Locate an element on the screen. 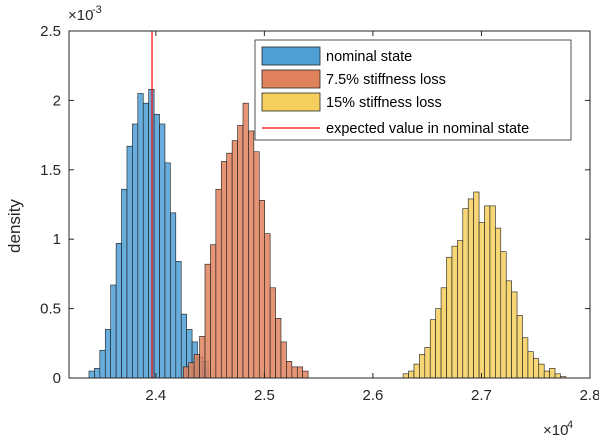  y-exponent-power: -3 is located at coordinates (97, 10).